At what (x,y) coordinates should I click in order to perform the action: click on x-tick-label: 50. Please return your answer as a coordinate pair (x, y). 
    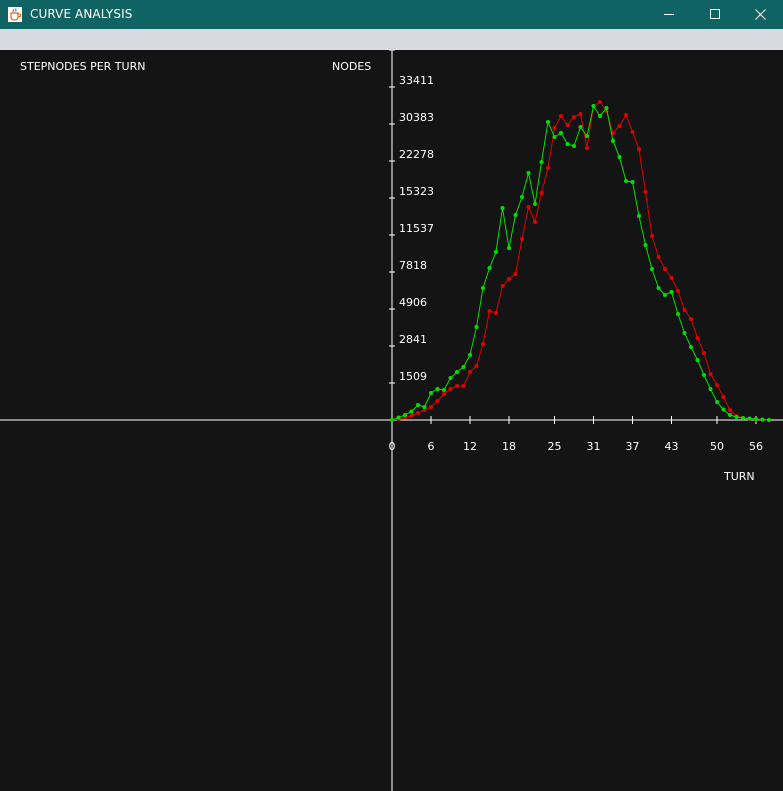
    Looking at the image, I should click on (717, 446).